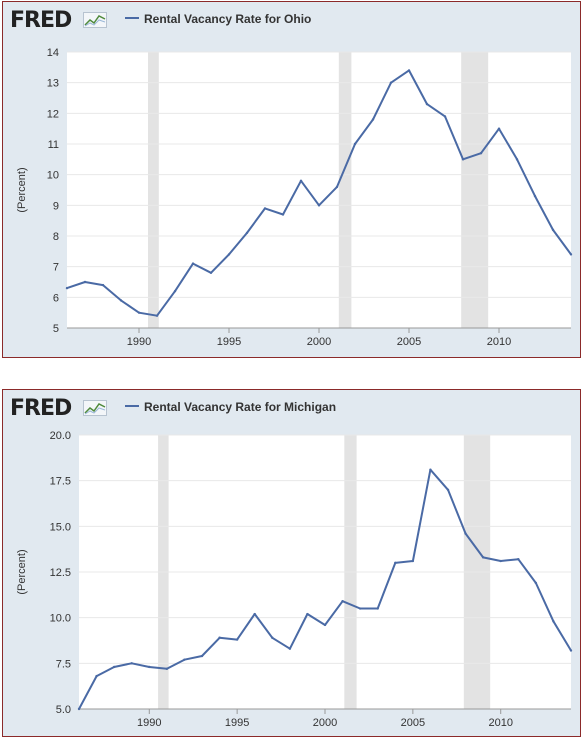 The image size is (585, 739). I want to click on y-tick-label: 10.0, so click(60, 619).